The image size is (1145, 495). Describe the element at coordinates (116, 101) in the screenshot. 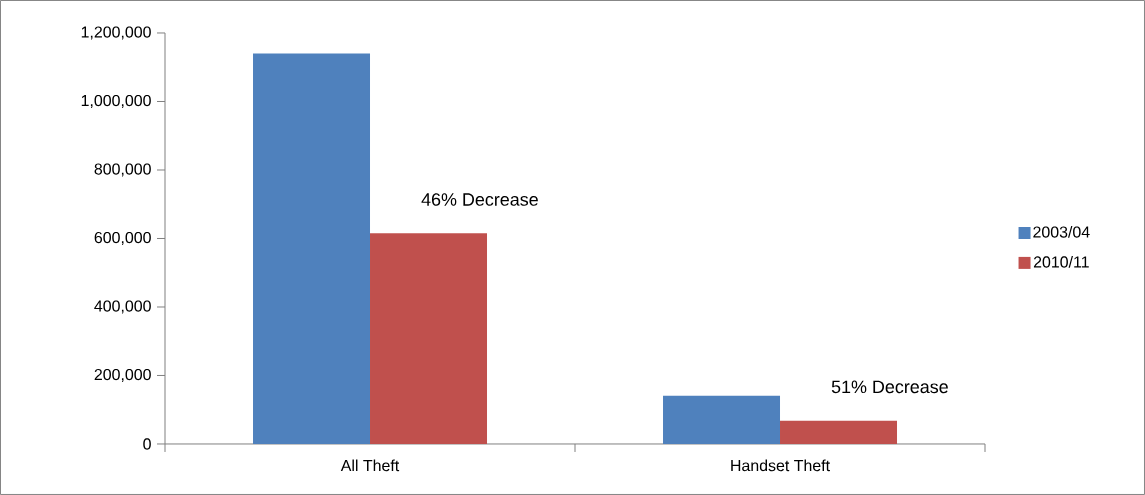

I see `y-tick-label: 1,000,000` at that location.